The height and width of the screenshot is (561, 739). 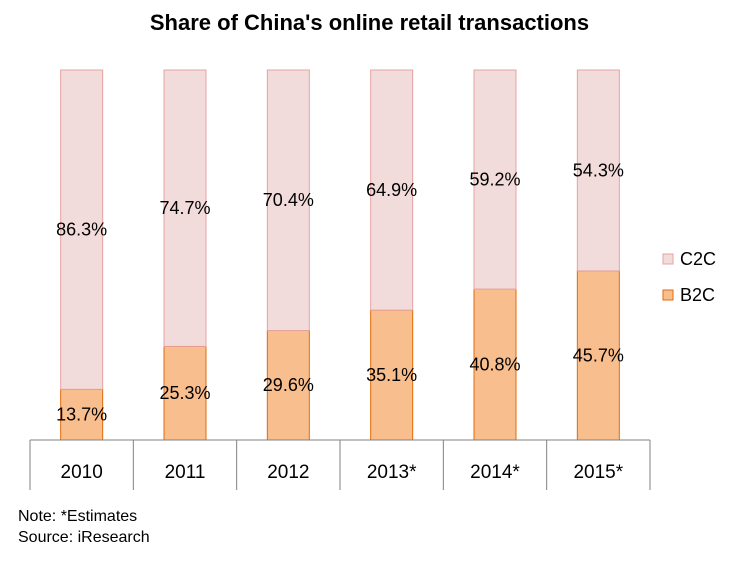 I want to click on data-label-c2c-2014: 59.2%, so click(x=494, y=180).